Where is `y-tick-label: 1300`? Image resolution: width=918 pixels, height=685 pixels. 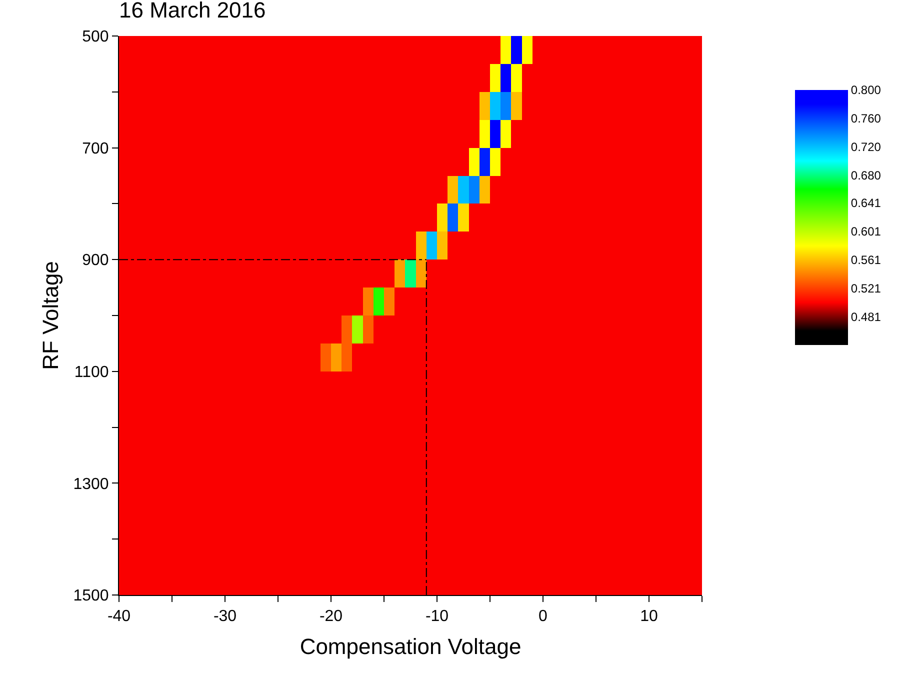 y-tick-label: 1300 is located at coordinates (91, 484).